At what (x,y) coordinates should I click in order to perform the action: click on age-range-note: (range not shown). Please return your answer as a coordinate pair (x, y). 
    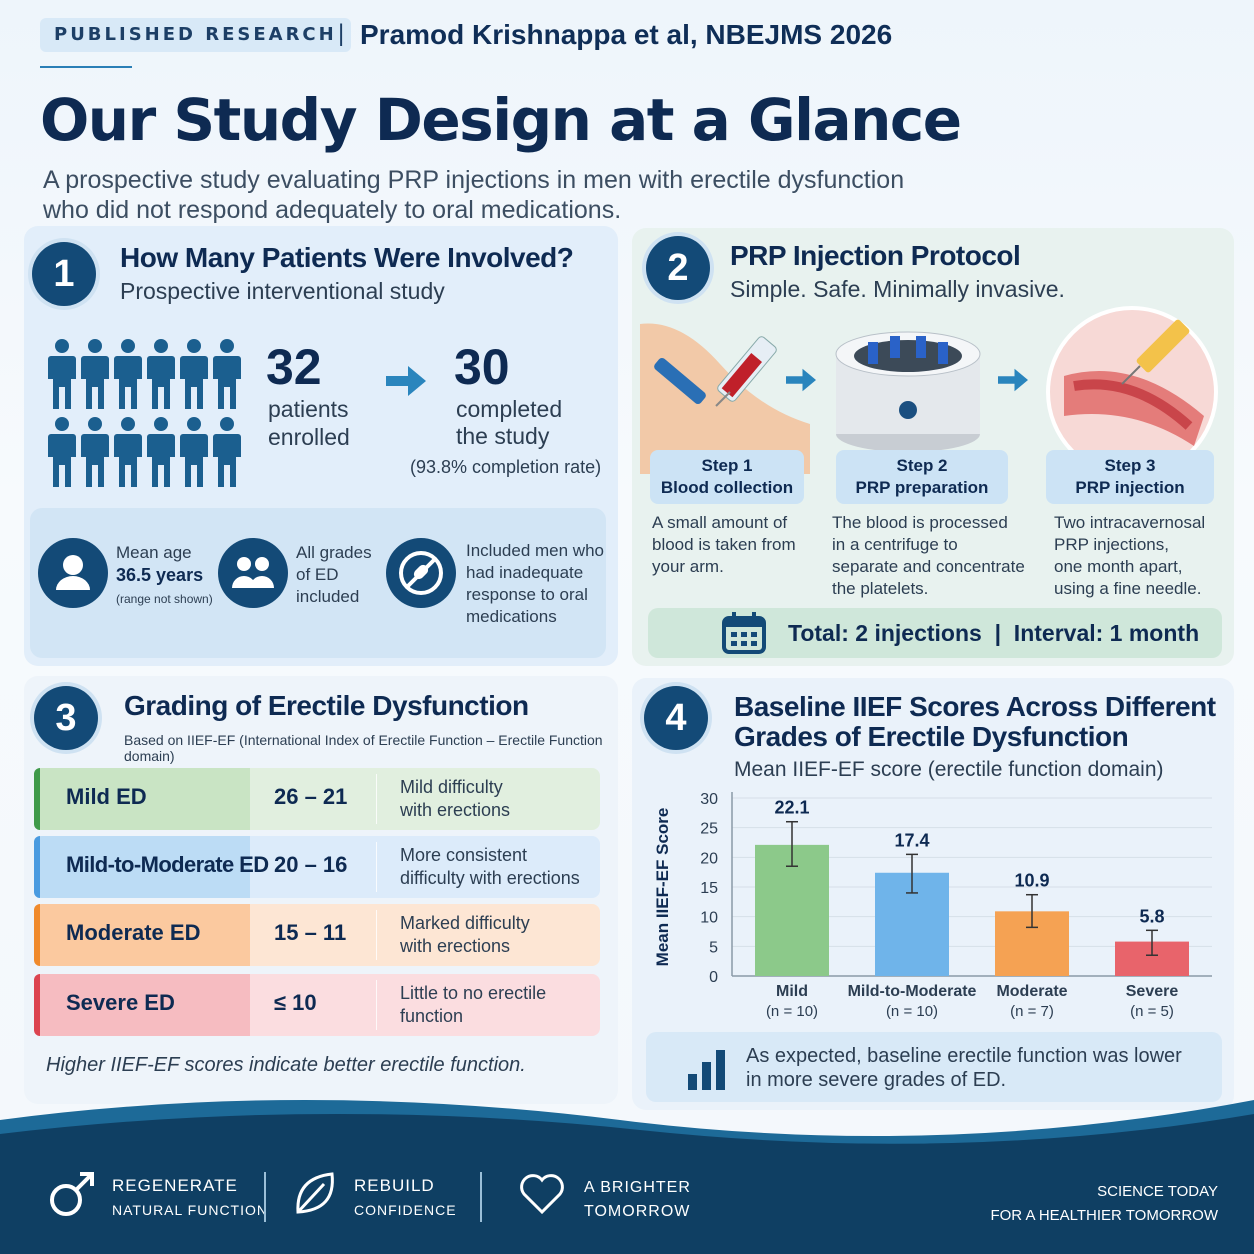
    Looking at the image, I should click on (164, 599).